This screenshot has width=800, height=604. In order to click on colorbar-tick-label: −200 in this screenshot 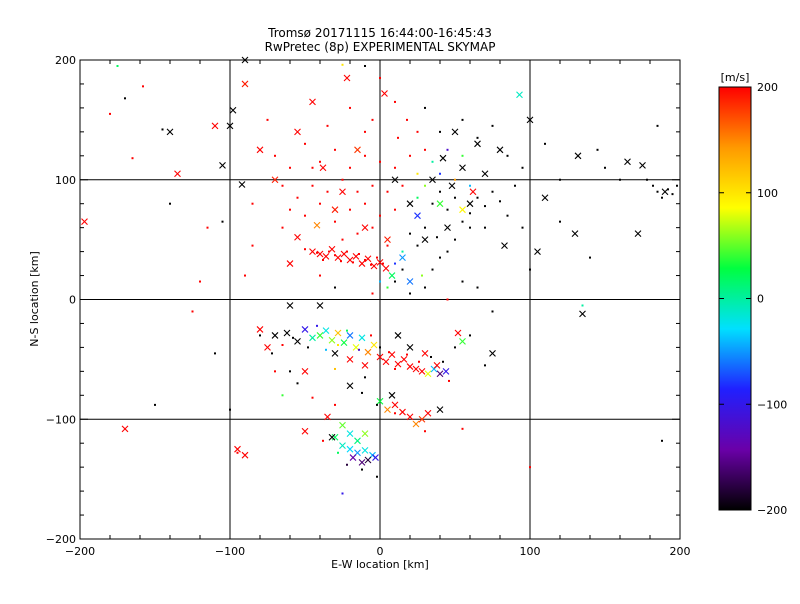, I will do `click(772, 510)`.